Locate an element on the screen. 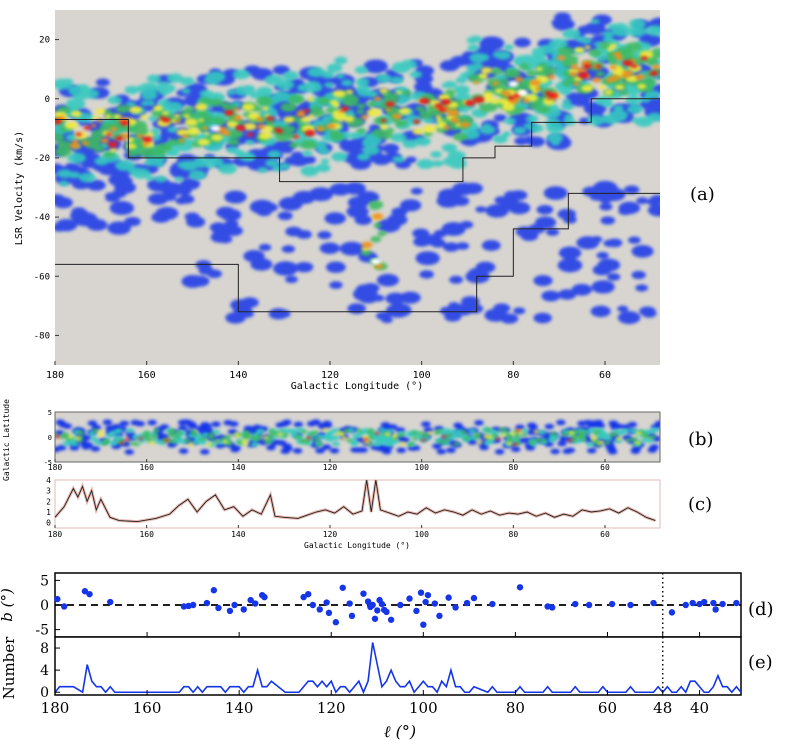 Image resolution: width=790 pixels, height=745 pixels. panel-b-heatmap is located at coordinates (357, 437).